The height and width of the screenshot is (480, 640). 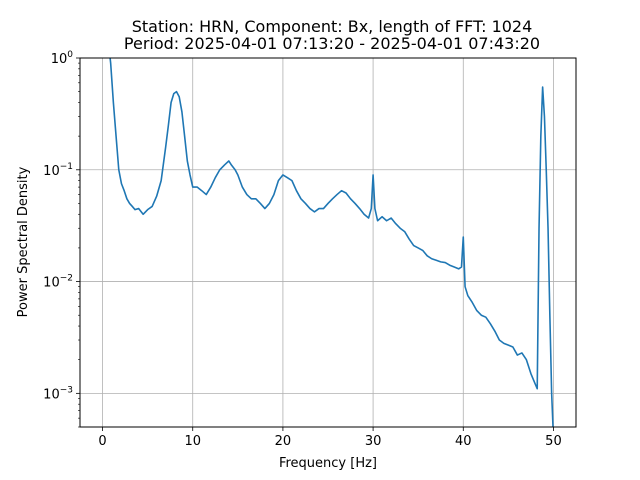 What do you see at coordinates (61, 239) in the screenshot?
I see `y-axis-ticks: 10⁻³ 10⁻² 10⁻¹ 10⁰` at bounding box center [61, 239].